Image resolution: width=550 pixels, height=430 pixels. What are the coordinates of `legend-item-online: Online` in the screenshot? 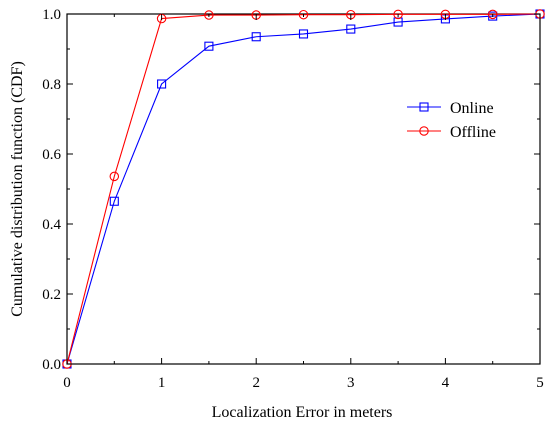 It's located at (450, 108).